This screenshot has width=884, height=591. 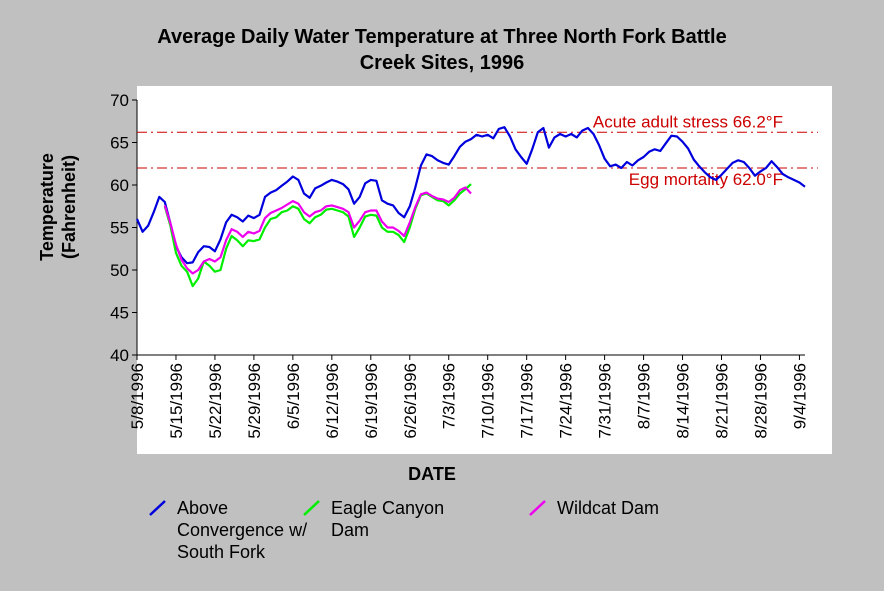 I want to click on x-tick-label: 7/3/1996, so click(x=449, y=396).